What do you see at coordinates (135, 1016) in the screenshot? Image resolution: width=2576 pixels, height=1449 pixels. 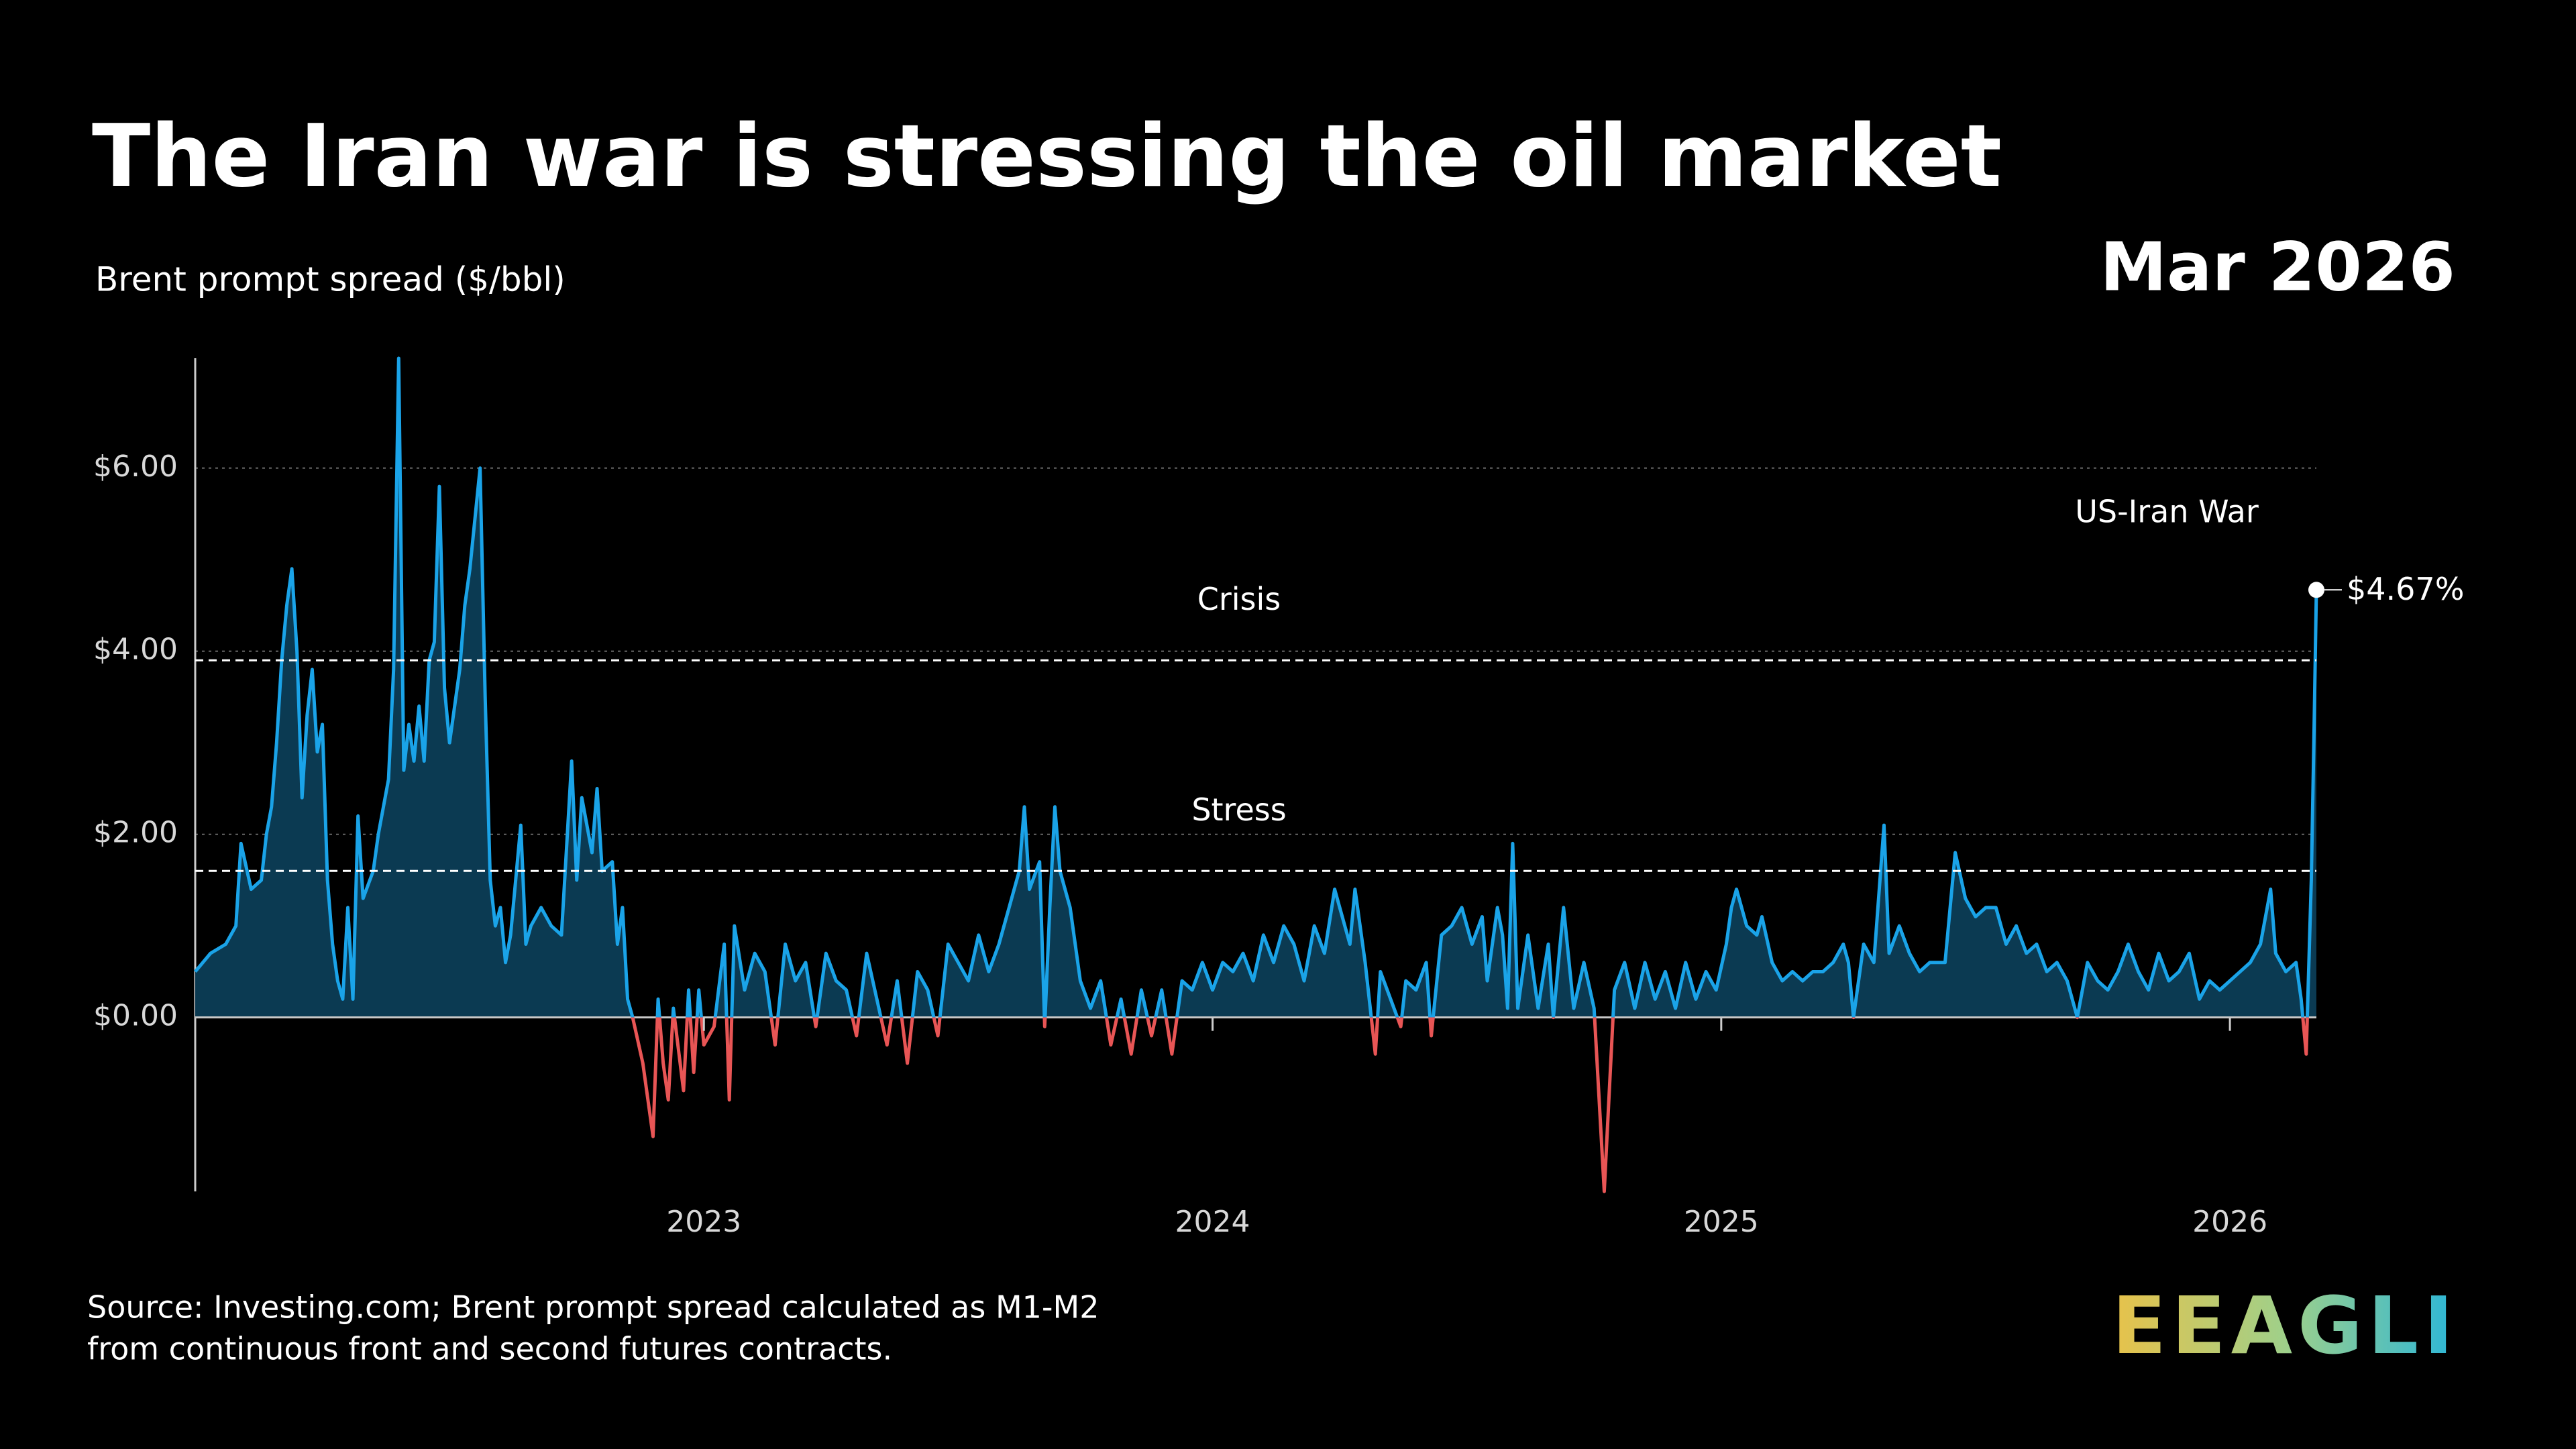 I see `y-tick-label: $0.00` at bounding box center [135, 1016].